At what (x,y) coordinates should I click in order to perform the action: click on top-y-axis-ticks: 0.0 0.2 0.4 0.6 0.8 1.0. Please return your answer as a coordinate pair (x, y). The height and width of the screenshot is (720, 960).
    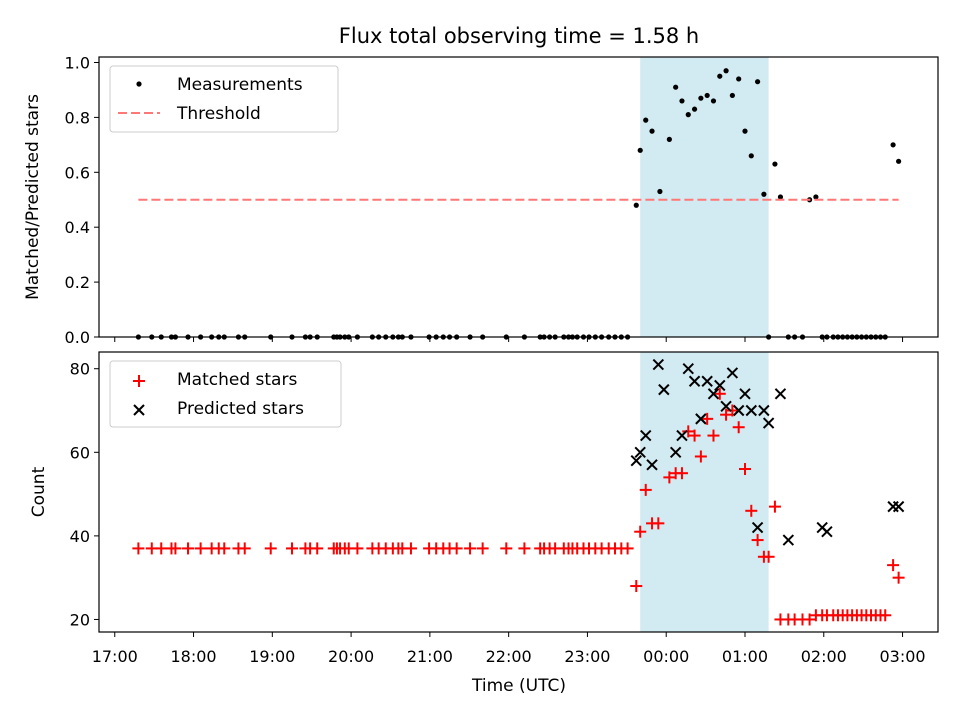
    Looking at the image, I should click on (82, 200).